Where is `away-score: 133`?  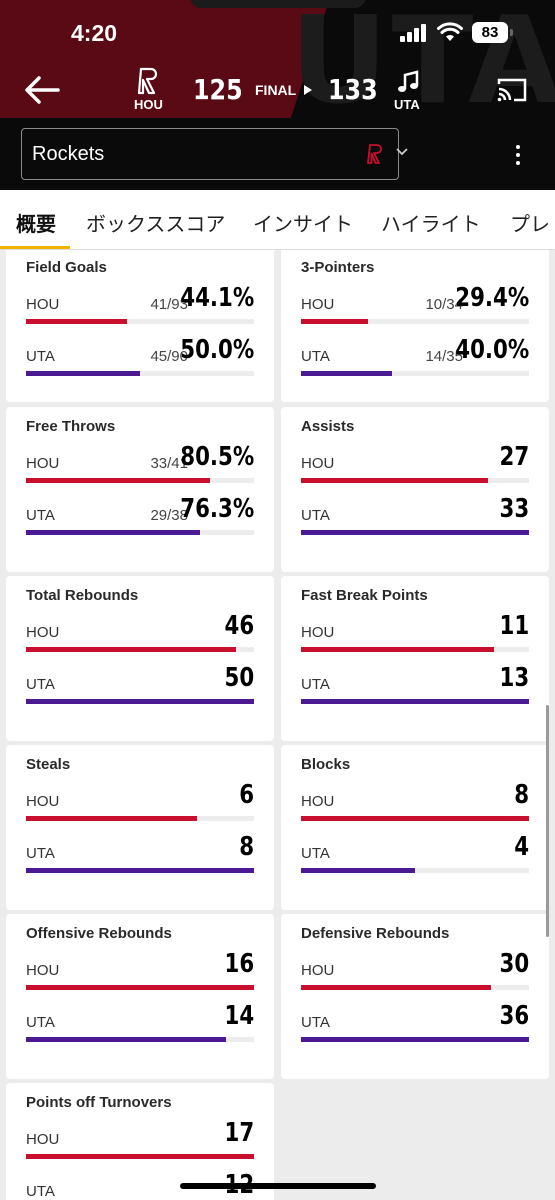 away-score: 133 is located at coordinates (353, 89).